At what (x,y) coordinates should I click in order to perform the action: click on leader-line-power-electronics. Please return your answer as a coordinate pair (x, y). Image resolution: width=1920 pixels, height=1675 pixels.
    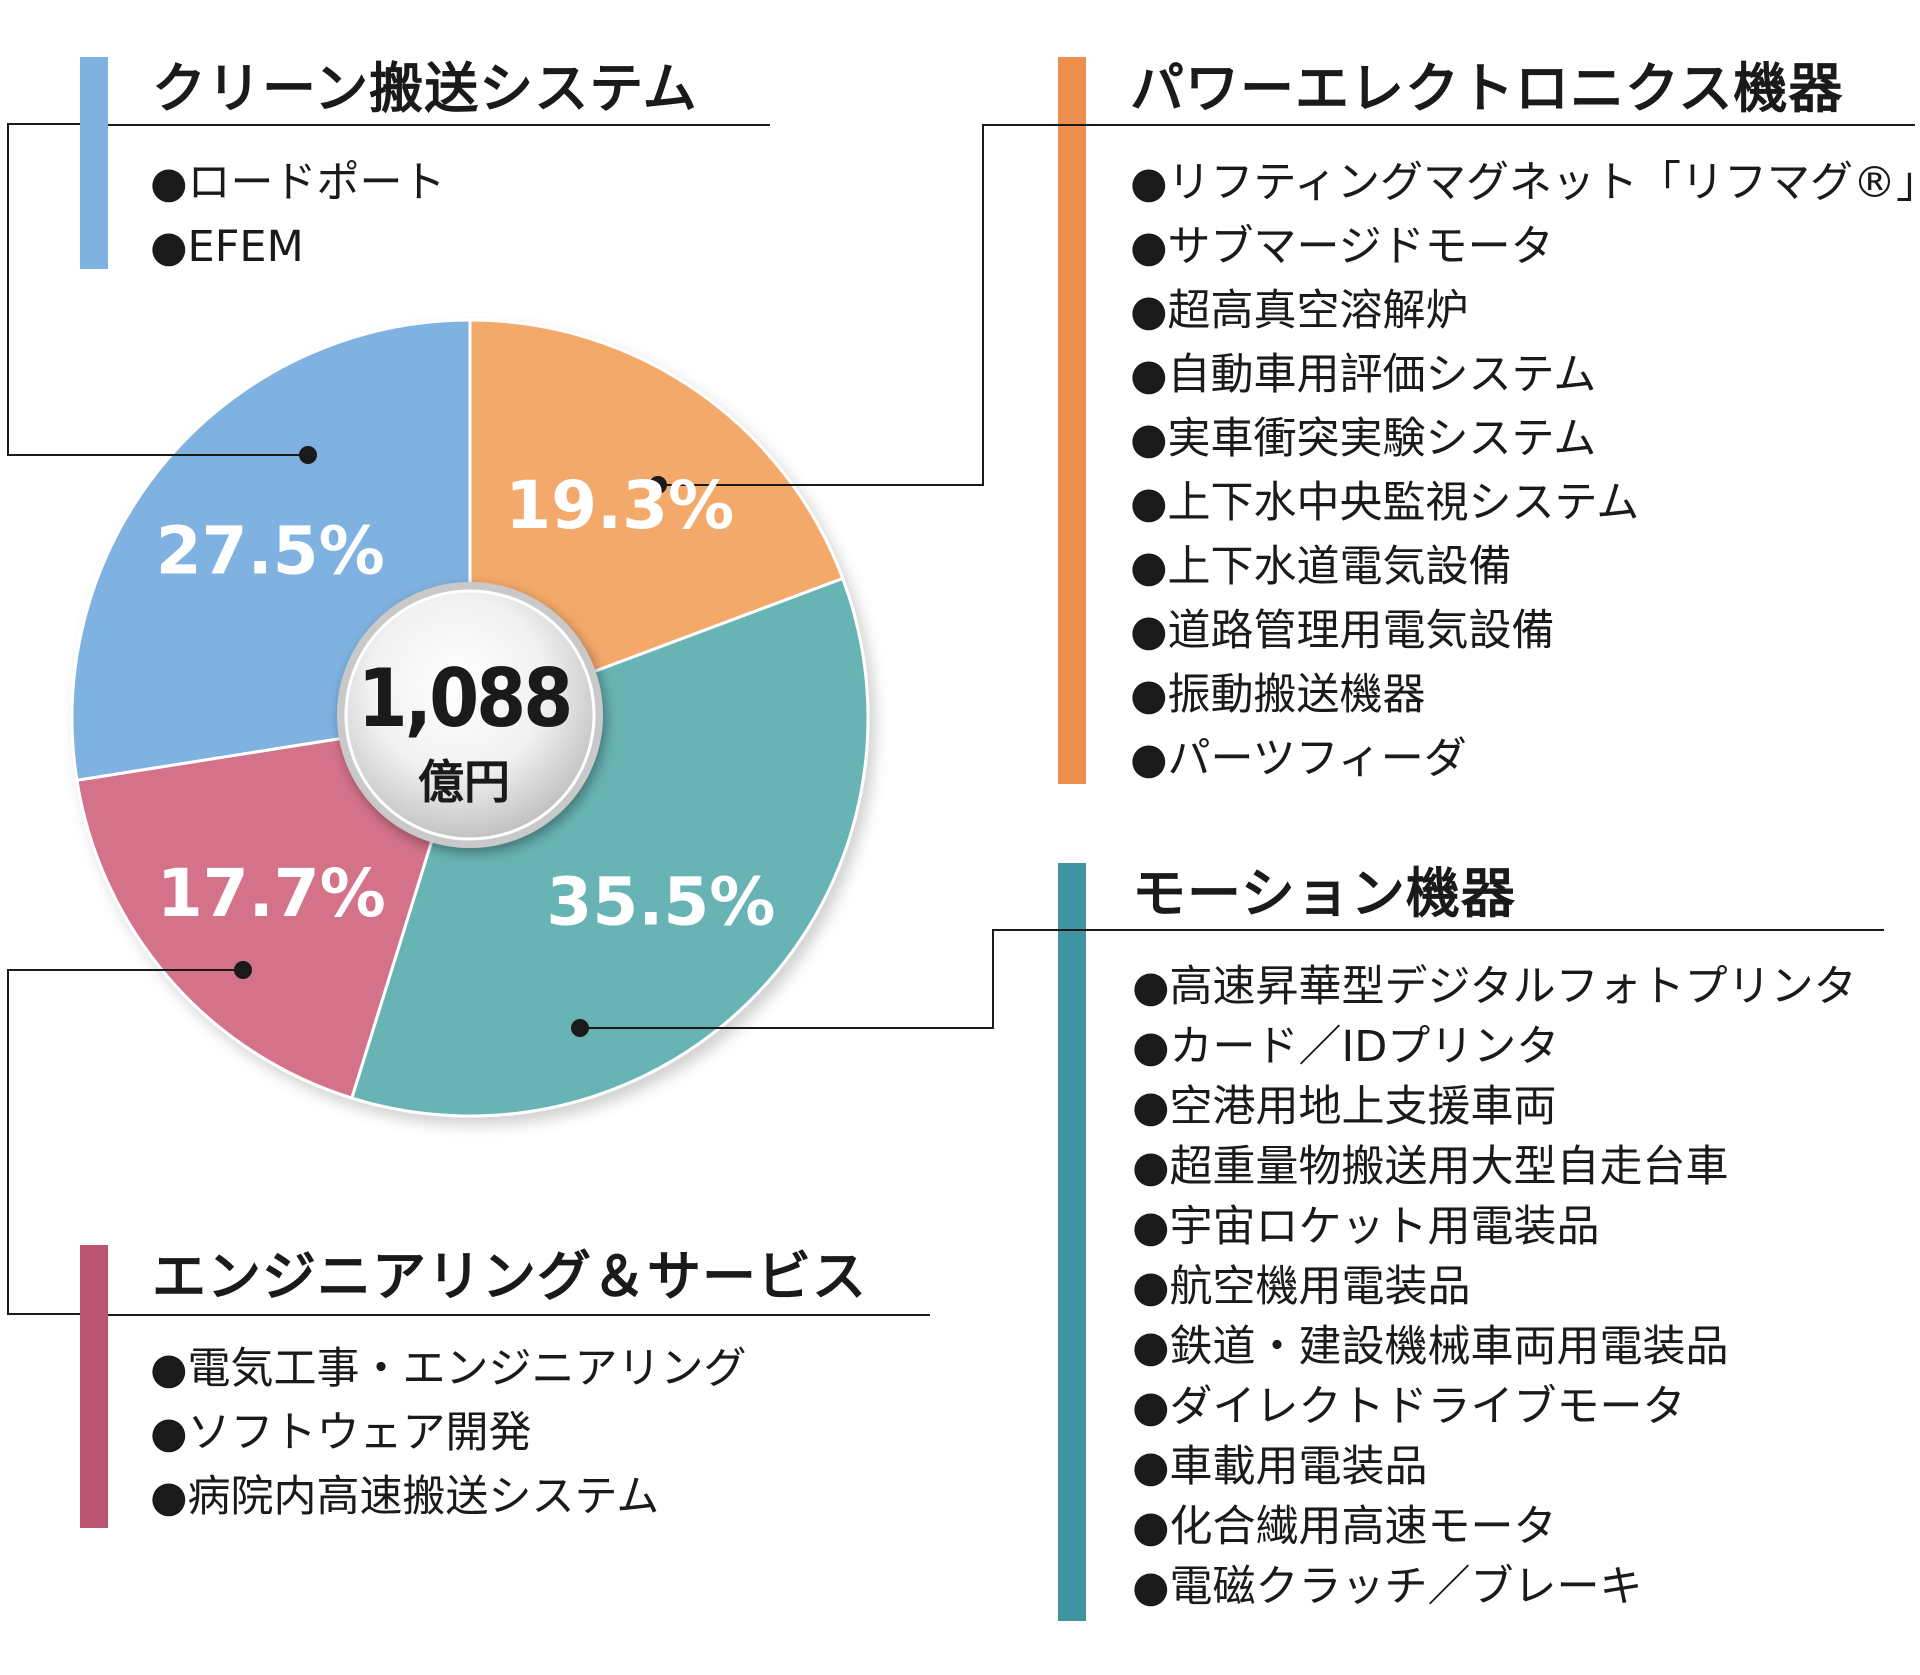
    Looking at the image, I should click on (821, 305).